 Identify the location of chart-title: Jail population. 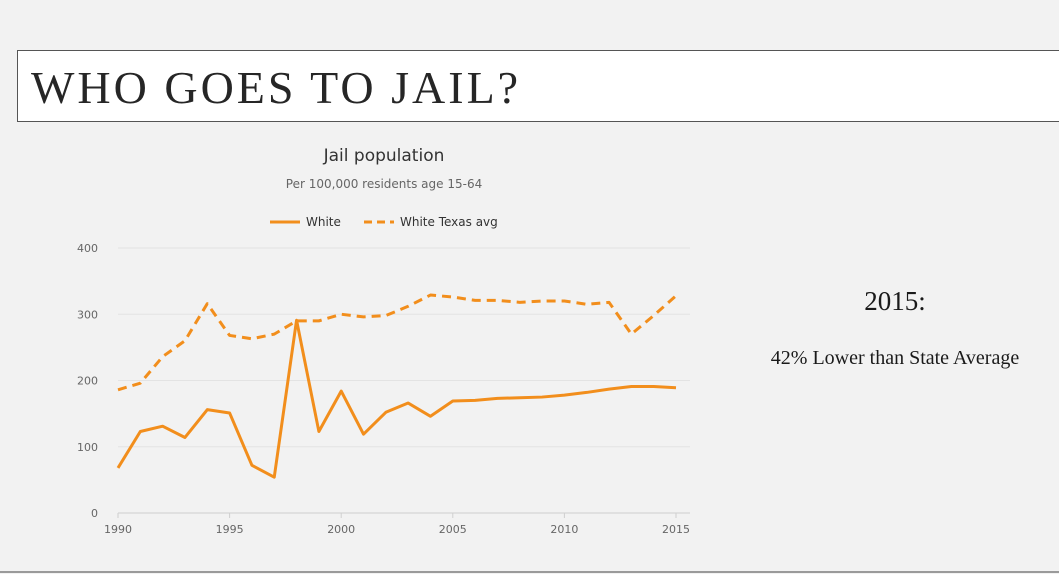
(384, 156).